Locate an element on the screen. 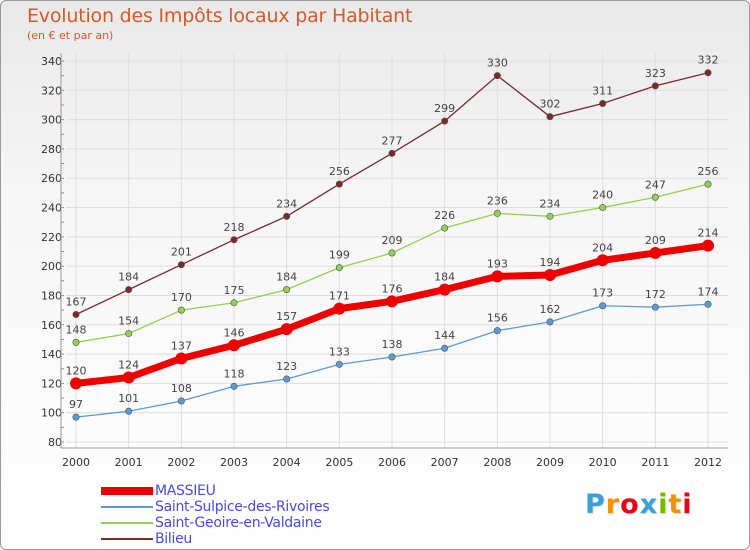  chart-title: Evolution des Impôts locaux par Habitant is located at coordinates (220, 16).